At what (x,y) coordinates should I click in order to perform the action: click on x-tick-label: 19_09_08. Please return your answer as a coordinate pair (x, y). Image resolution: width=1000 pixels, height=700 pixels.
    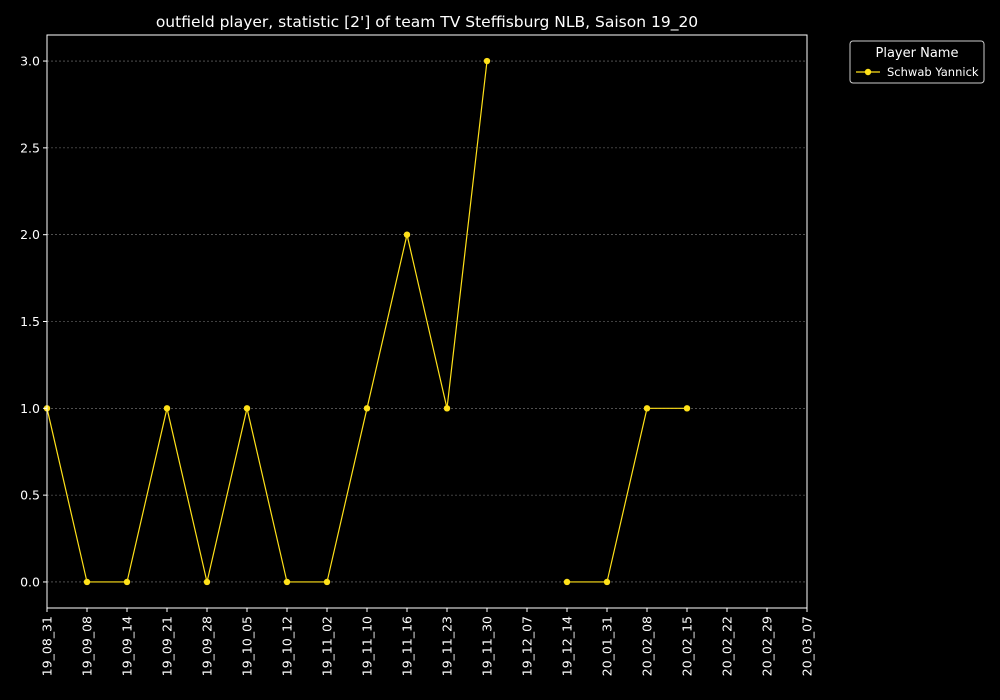
    Looking at the image, I should click on (87, 646).